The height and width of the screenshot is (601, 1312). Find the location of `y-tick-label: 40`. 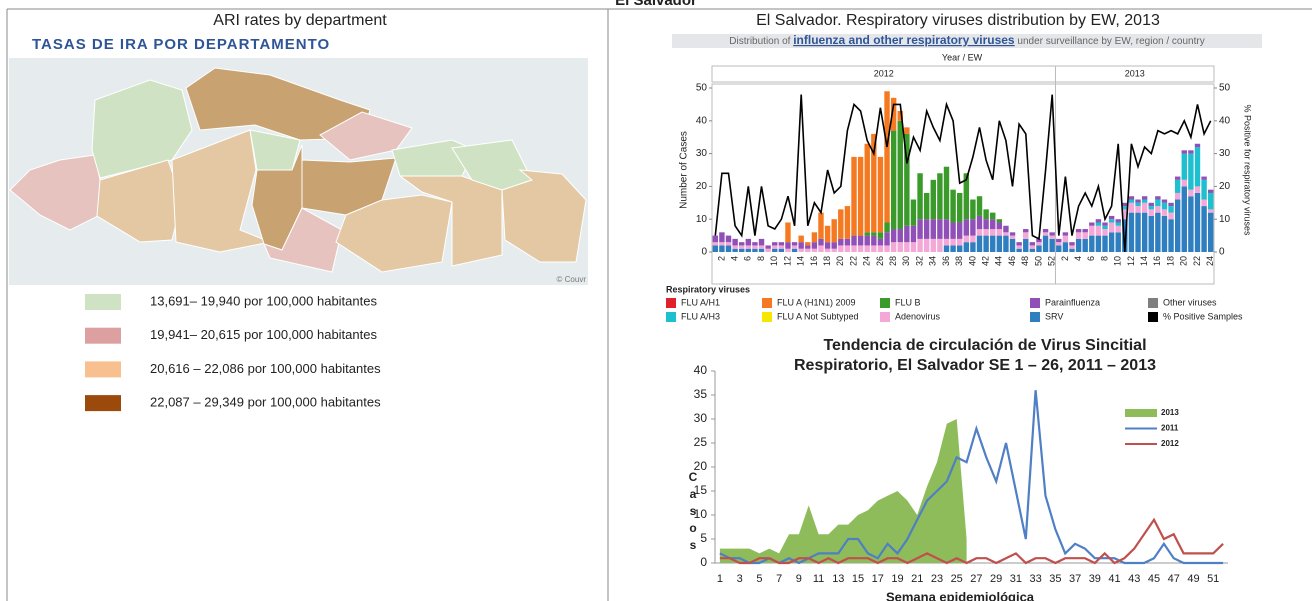

y-tick-label: 40 is located at coordinates (701, 370).